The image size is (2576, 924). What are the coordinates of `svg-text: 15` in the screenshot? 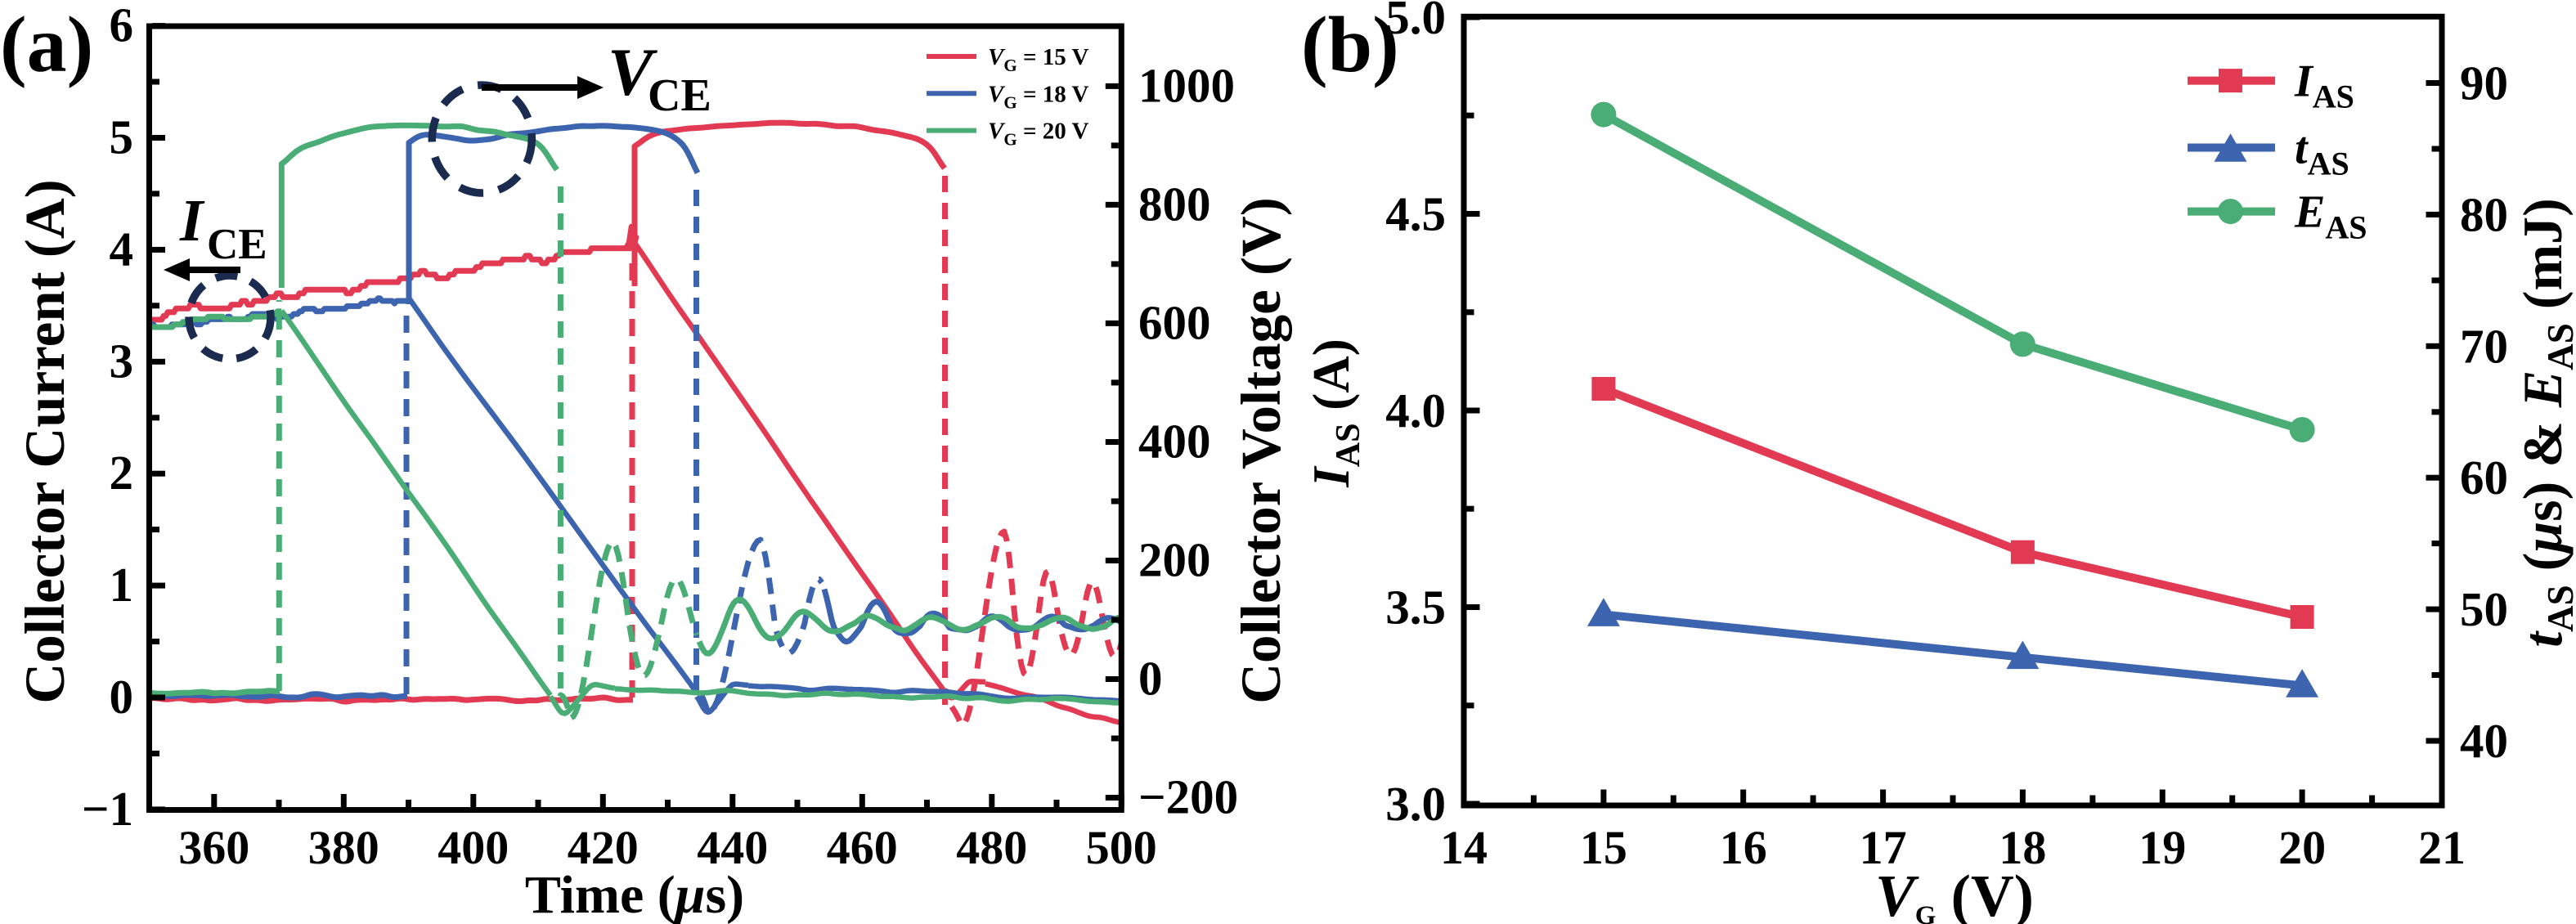 It's located at (1603, 847).